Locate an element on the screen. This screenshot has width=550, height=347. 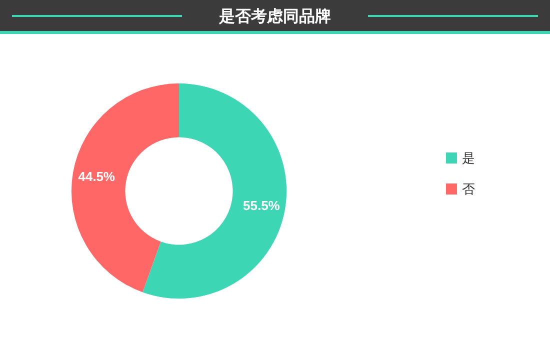
legend-label: 否 is located at coordinates (468, 189).